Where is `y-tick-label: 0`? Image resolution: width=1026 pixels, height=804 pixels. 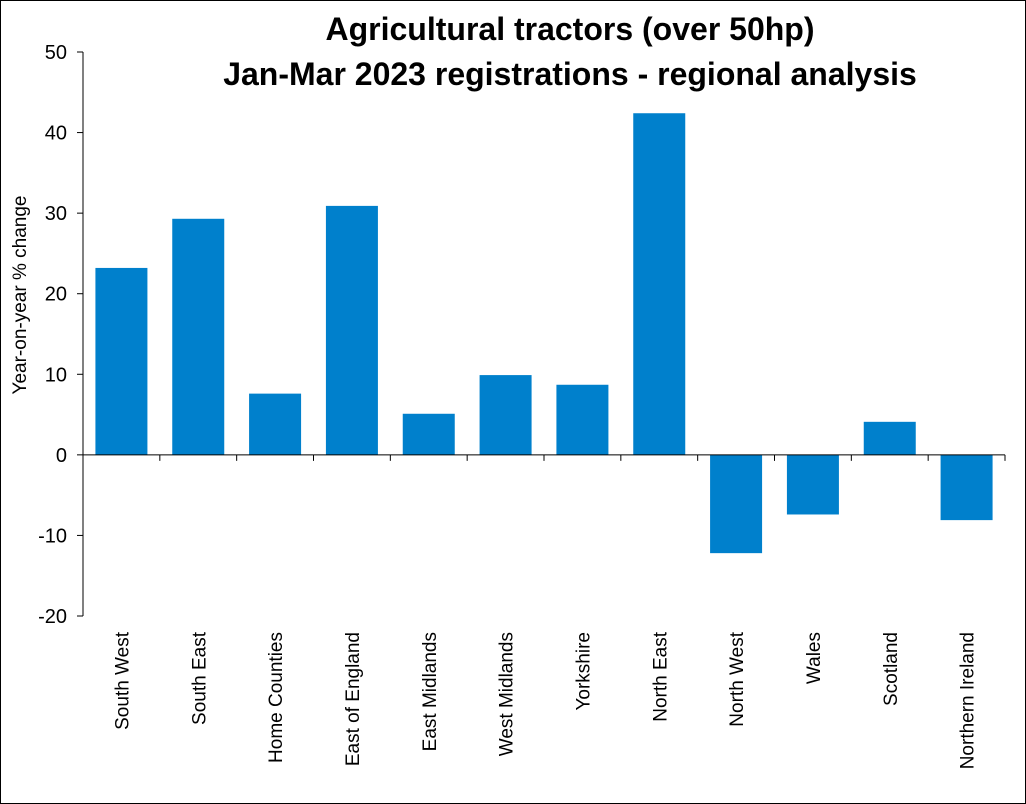
y-tick-label: 0 is located at coordinates (61, 456).